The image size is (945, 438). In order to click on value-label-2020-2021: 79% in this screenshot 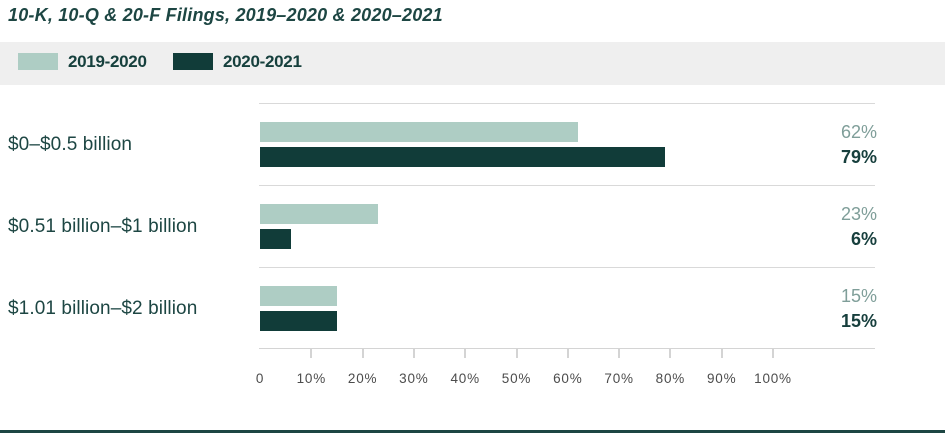, I will do `click(858, 157)`.